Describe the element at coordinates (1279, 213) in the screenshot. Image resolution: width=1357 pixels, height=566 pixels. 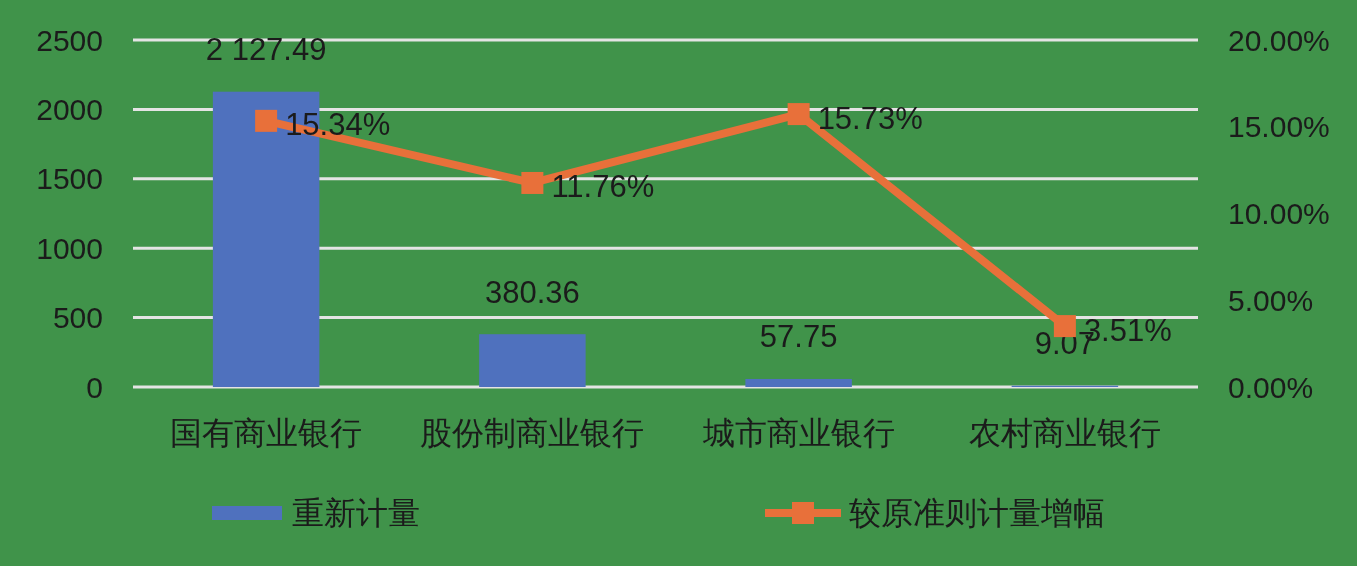
I see `y2-tick-label: 10.00%` at that location.